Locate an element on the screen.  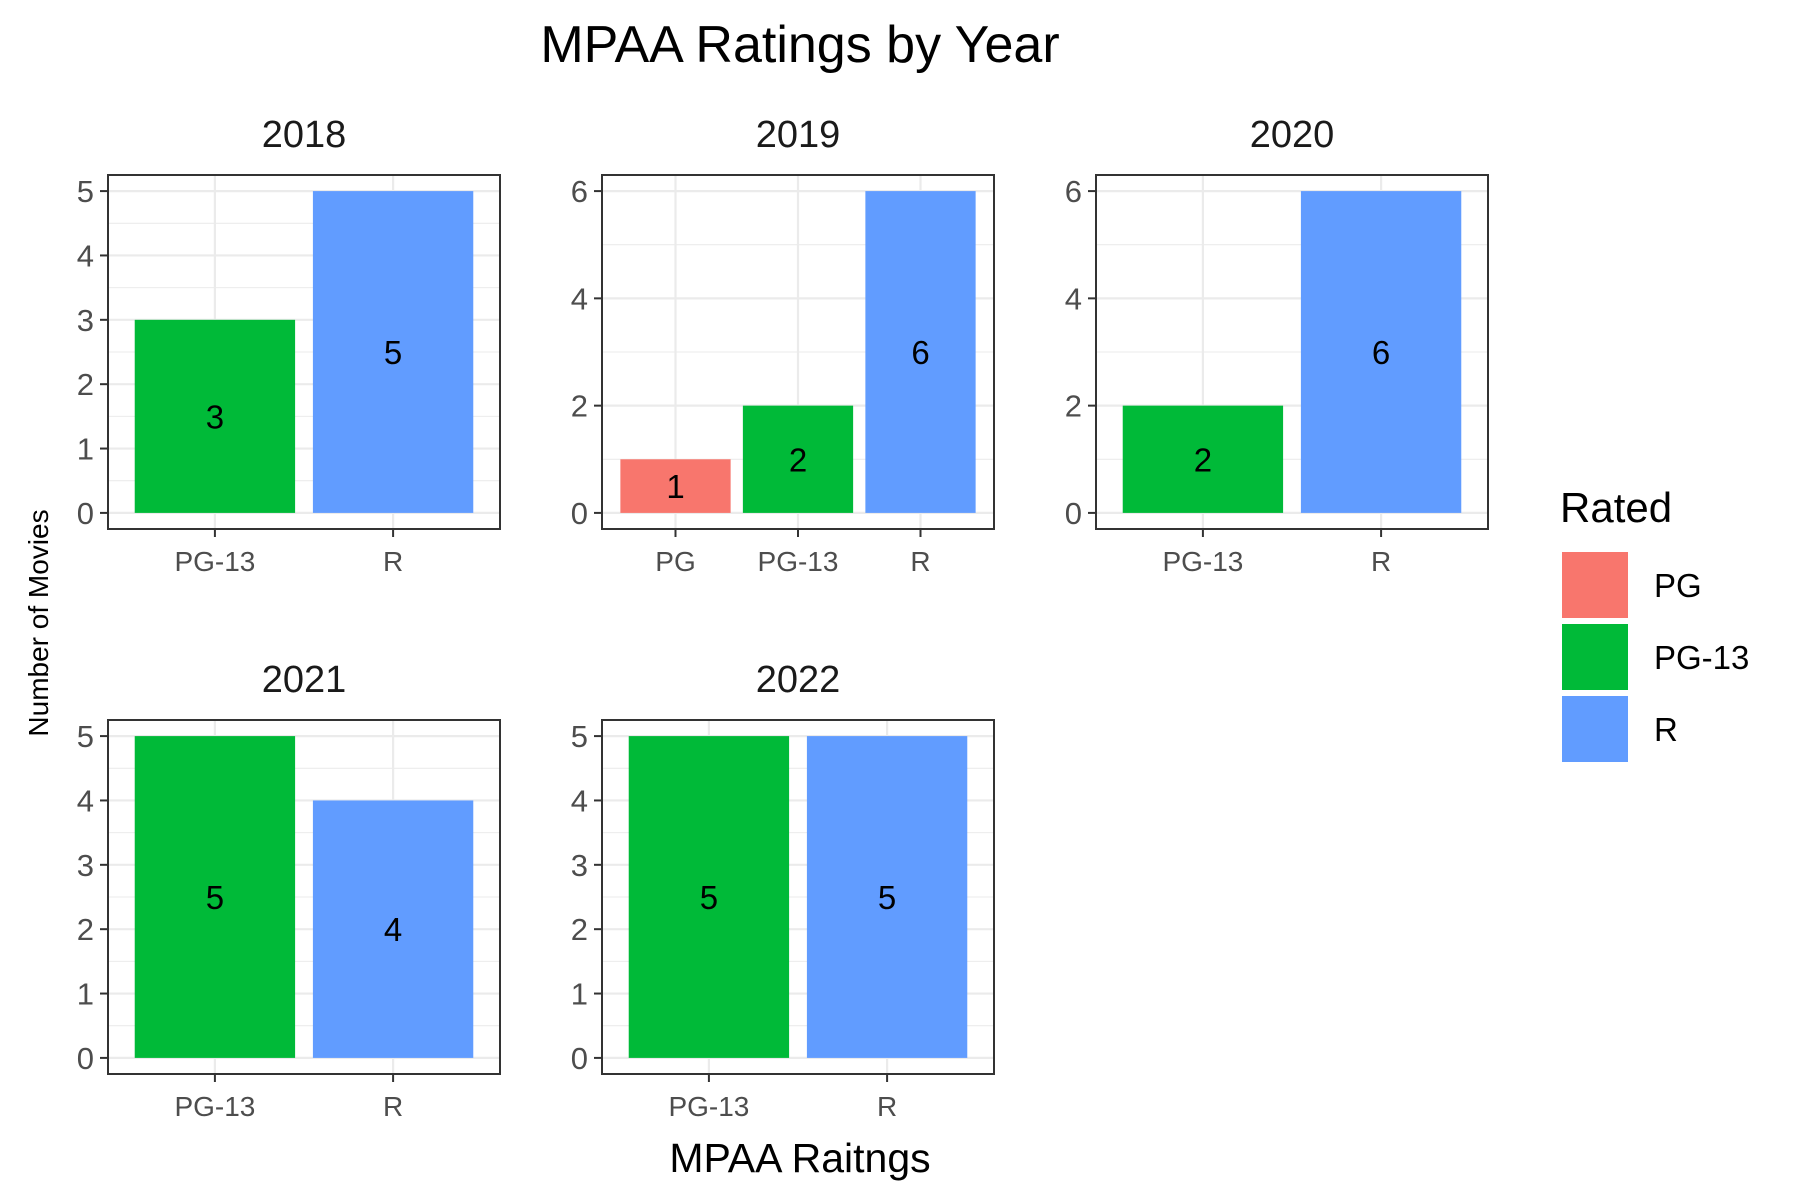
bar-value-label: 1 is located at coordinates (675, 486).